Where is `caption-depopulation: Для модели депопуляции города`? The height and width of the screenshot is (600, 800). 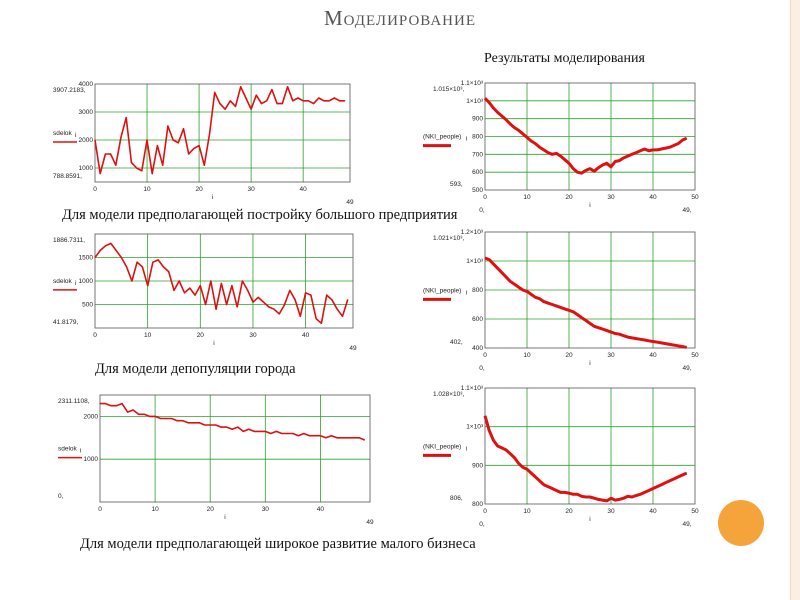
caption-depopulation: Для модели депопуляции города is located at coordinates (195, 369).